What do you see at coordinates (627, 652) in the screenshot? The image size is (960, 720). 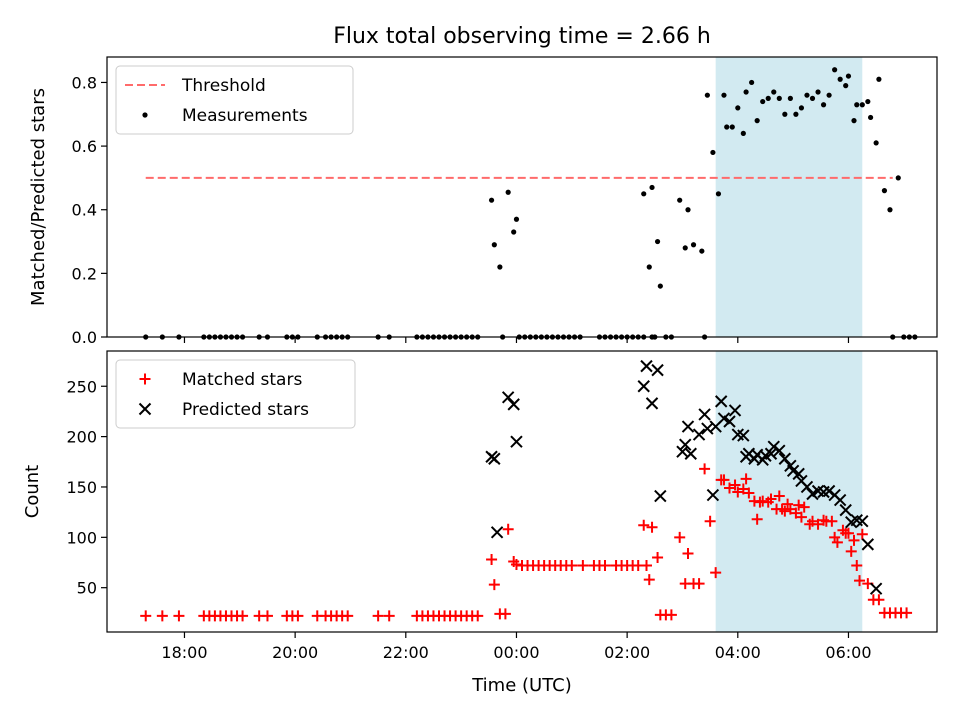 I see `x-tick-label: 02:00` at bounding box center [627, 652].